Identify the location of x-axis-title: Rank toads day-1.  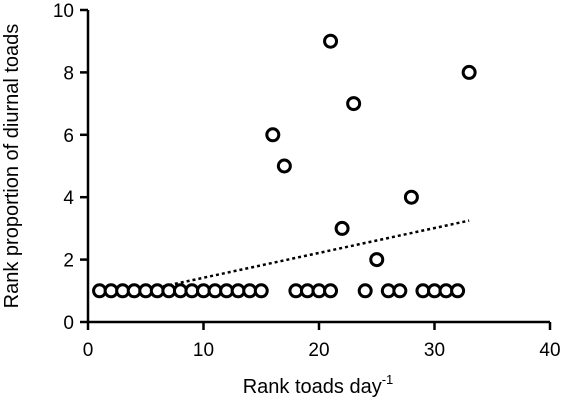
(318, 385).